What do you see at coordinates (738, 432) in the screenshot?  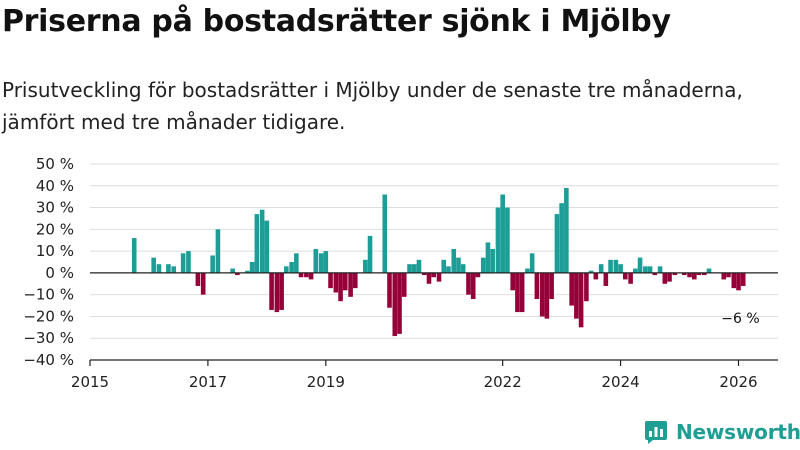 I see `newsworthy-logo-text: Newsworthy` at bounding box center [738, 432].